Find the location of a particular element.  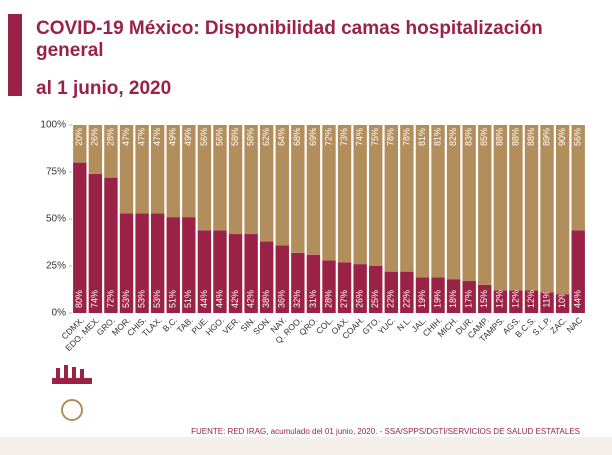

value-label: 58% is located at coordinates (250, 137).